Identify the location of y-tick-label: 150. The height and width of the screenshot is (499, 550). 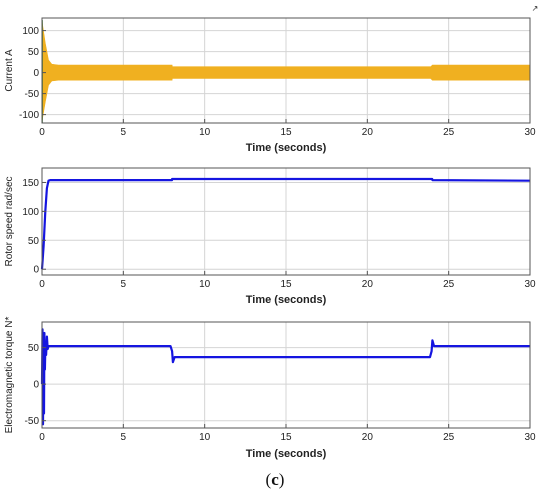
(30, 183).